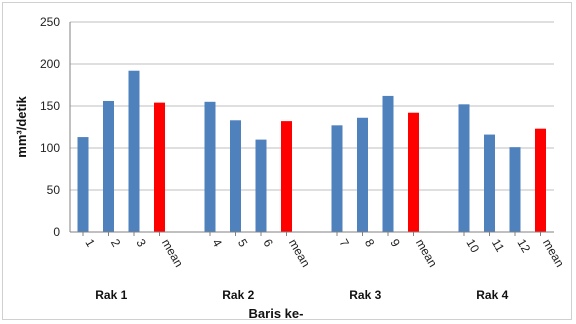 This screenshot has width=576, height=324. I want to click on x-tick-label: 3, so click(141, 243).